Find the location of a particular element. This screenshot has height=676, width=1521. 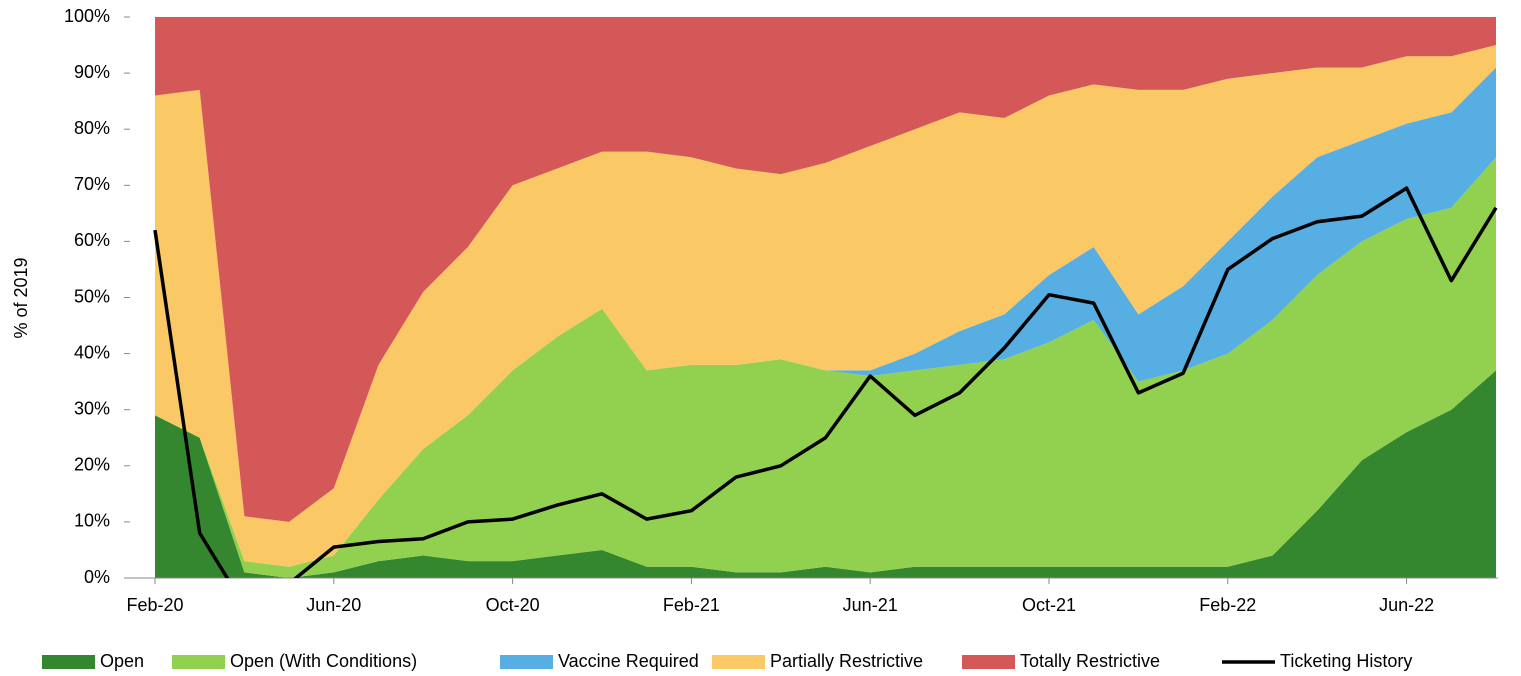

y-tick-label: 30% is located at coordinates (92, 408).